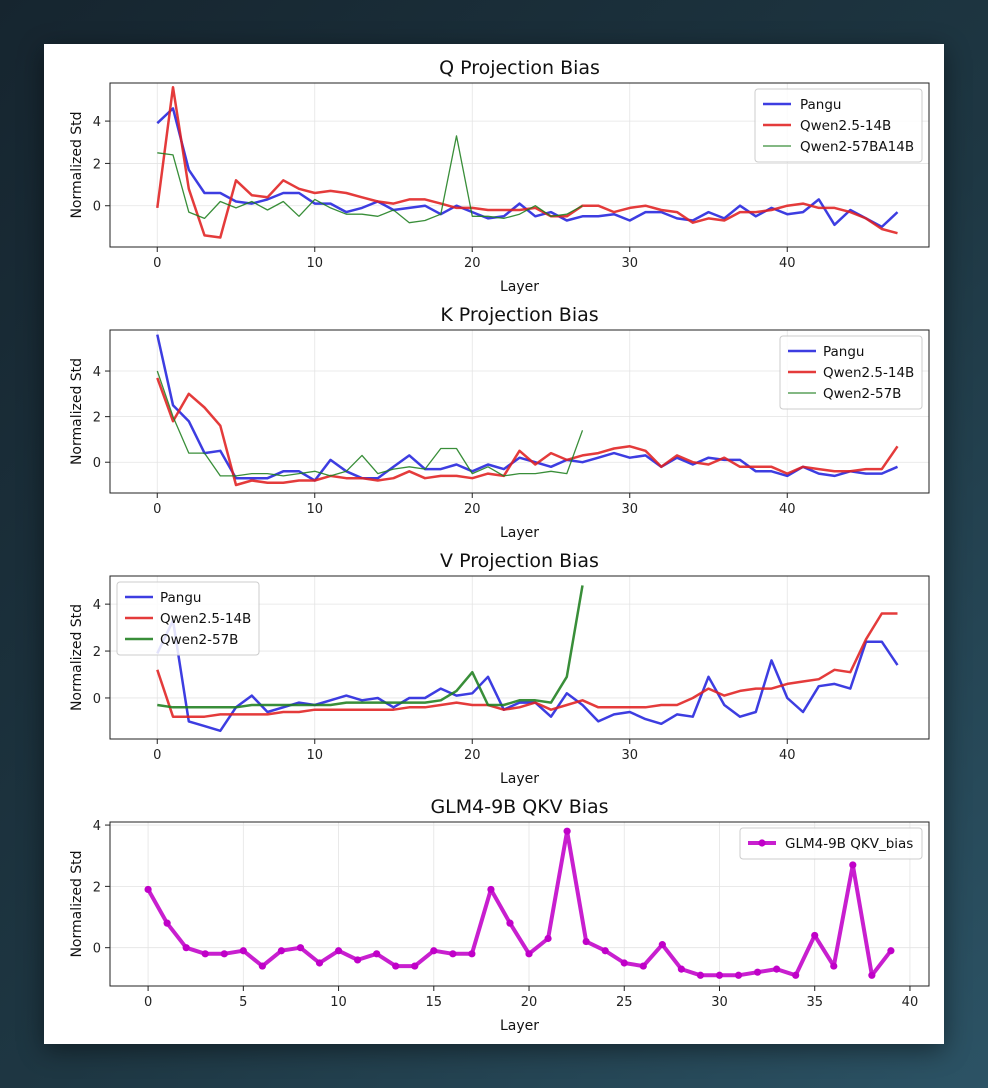 This screenshot has height=1088, width=988. What do you see at coordinates (624, 1002) in the screenshot?
I see `x-tick-label: 25` at bounding box center [624, 1002].